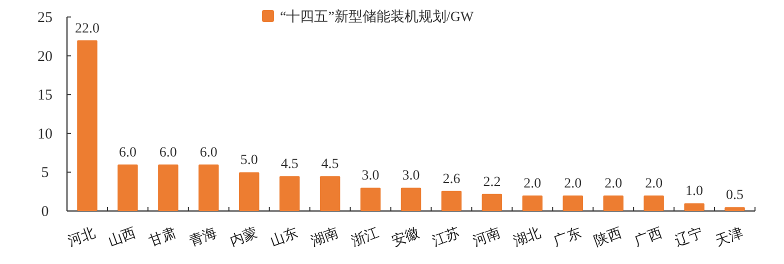  I want to click on x-tick-label: 湖北, so click(527, 237).